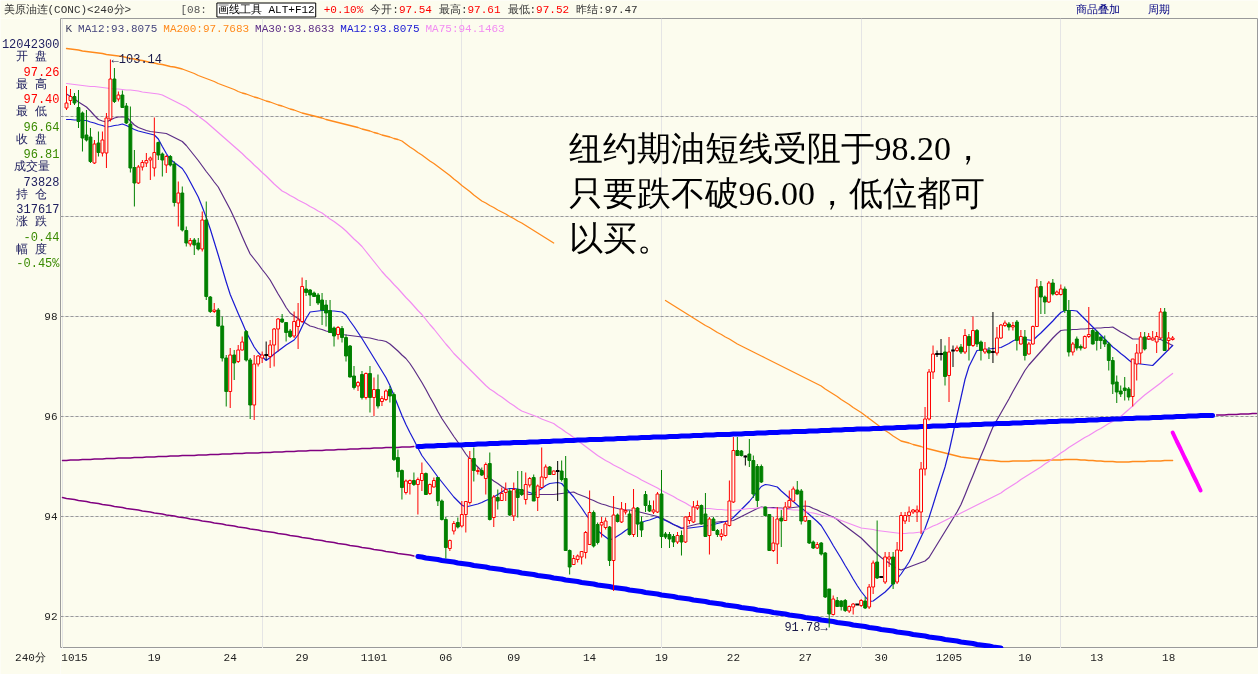 This screenshot has height=674, width=1258. What do you see at coordinates (38, 263) in the screenshot?
I see `text: -0.45%` at bounding box center [38, 263].